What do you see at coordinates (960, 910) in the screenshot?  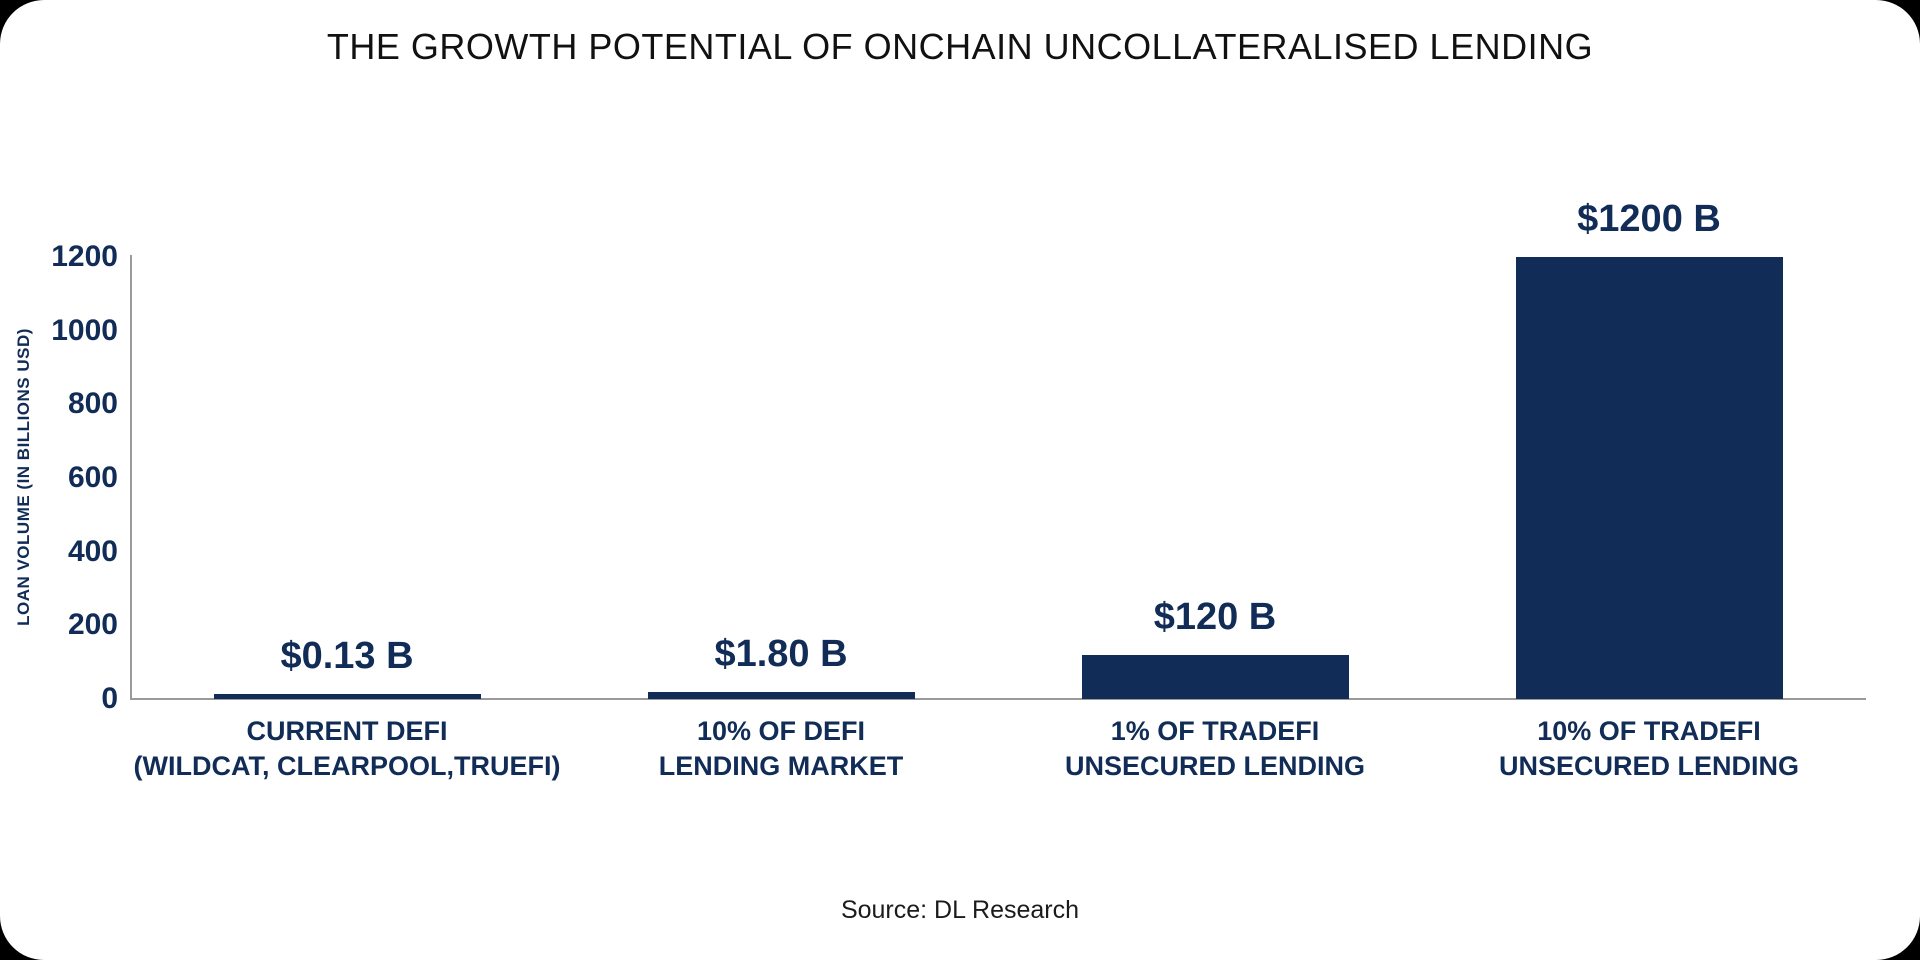 I see `source-text: Source: DL Research` at bounding box center [960, 910].